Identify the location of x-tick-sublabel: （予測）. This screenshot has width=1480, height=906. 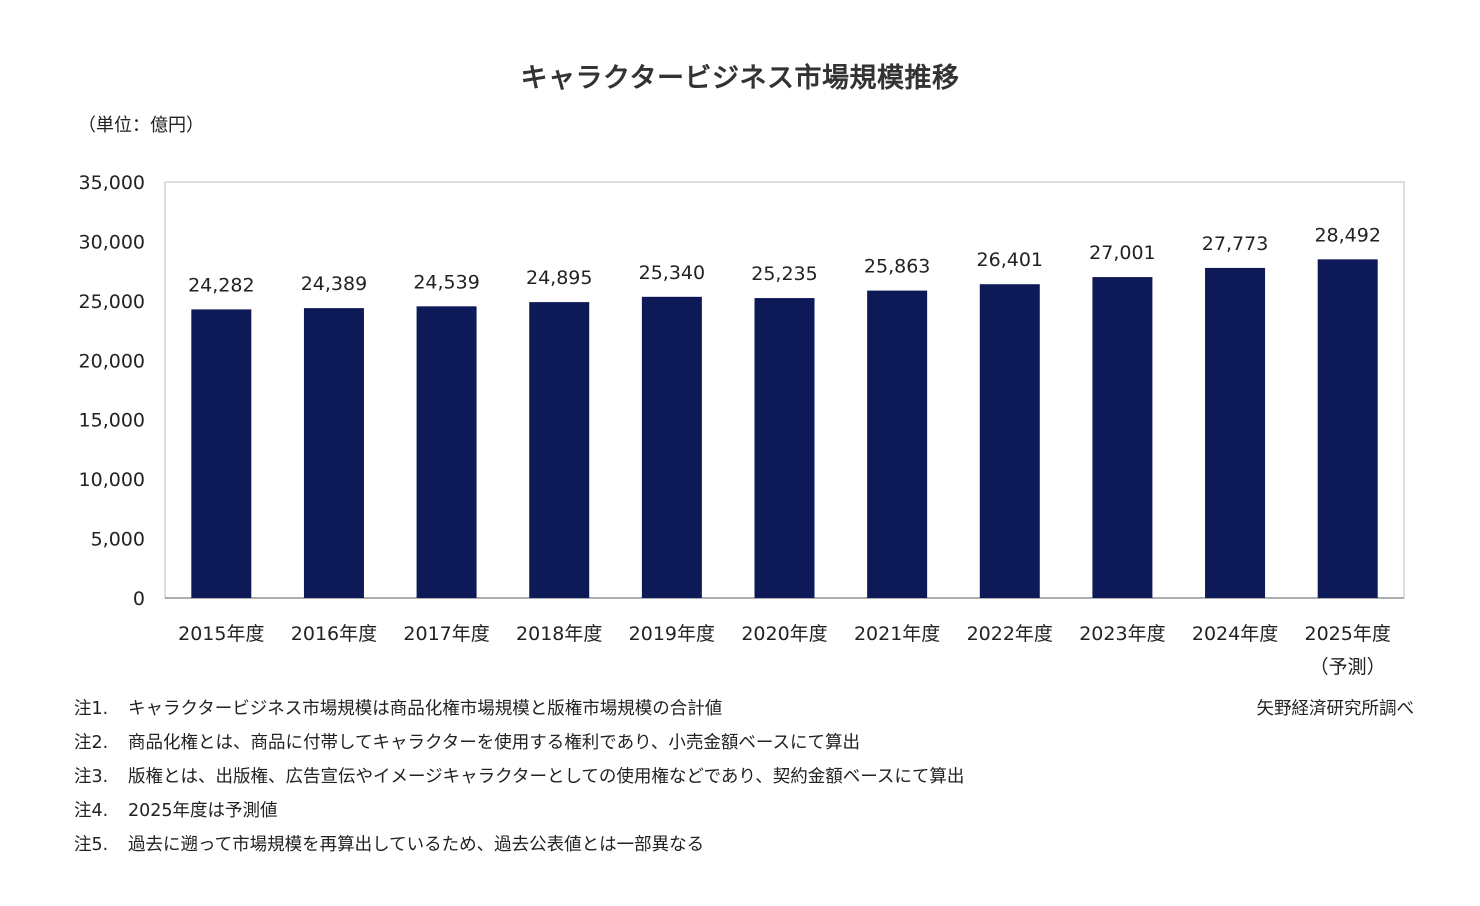
(1348, 667).